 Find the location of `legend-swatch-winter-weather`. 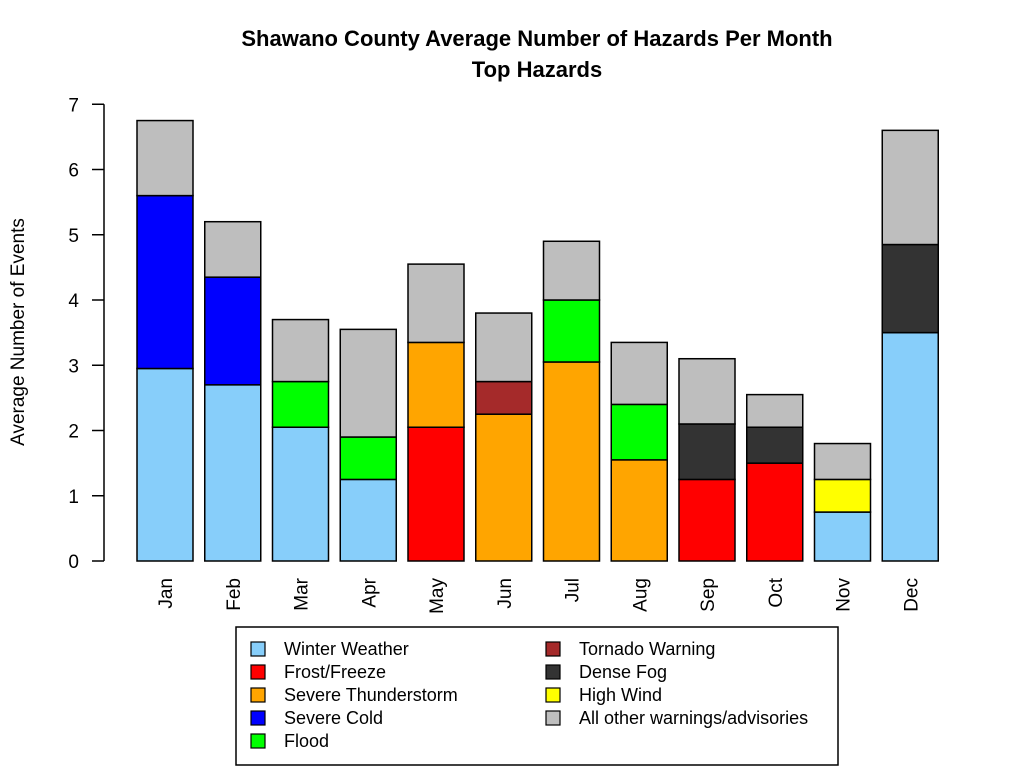

legend-swatch-winter-weather is located at coordinates (258, 649).